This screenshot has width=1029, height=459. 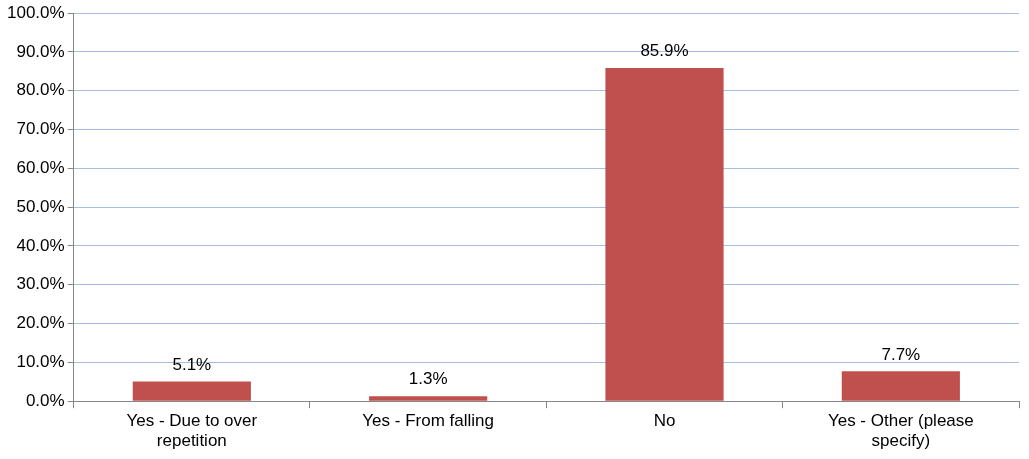 I want to click on y-tick-label: 10.0%, so click(x=40, y=362).